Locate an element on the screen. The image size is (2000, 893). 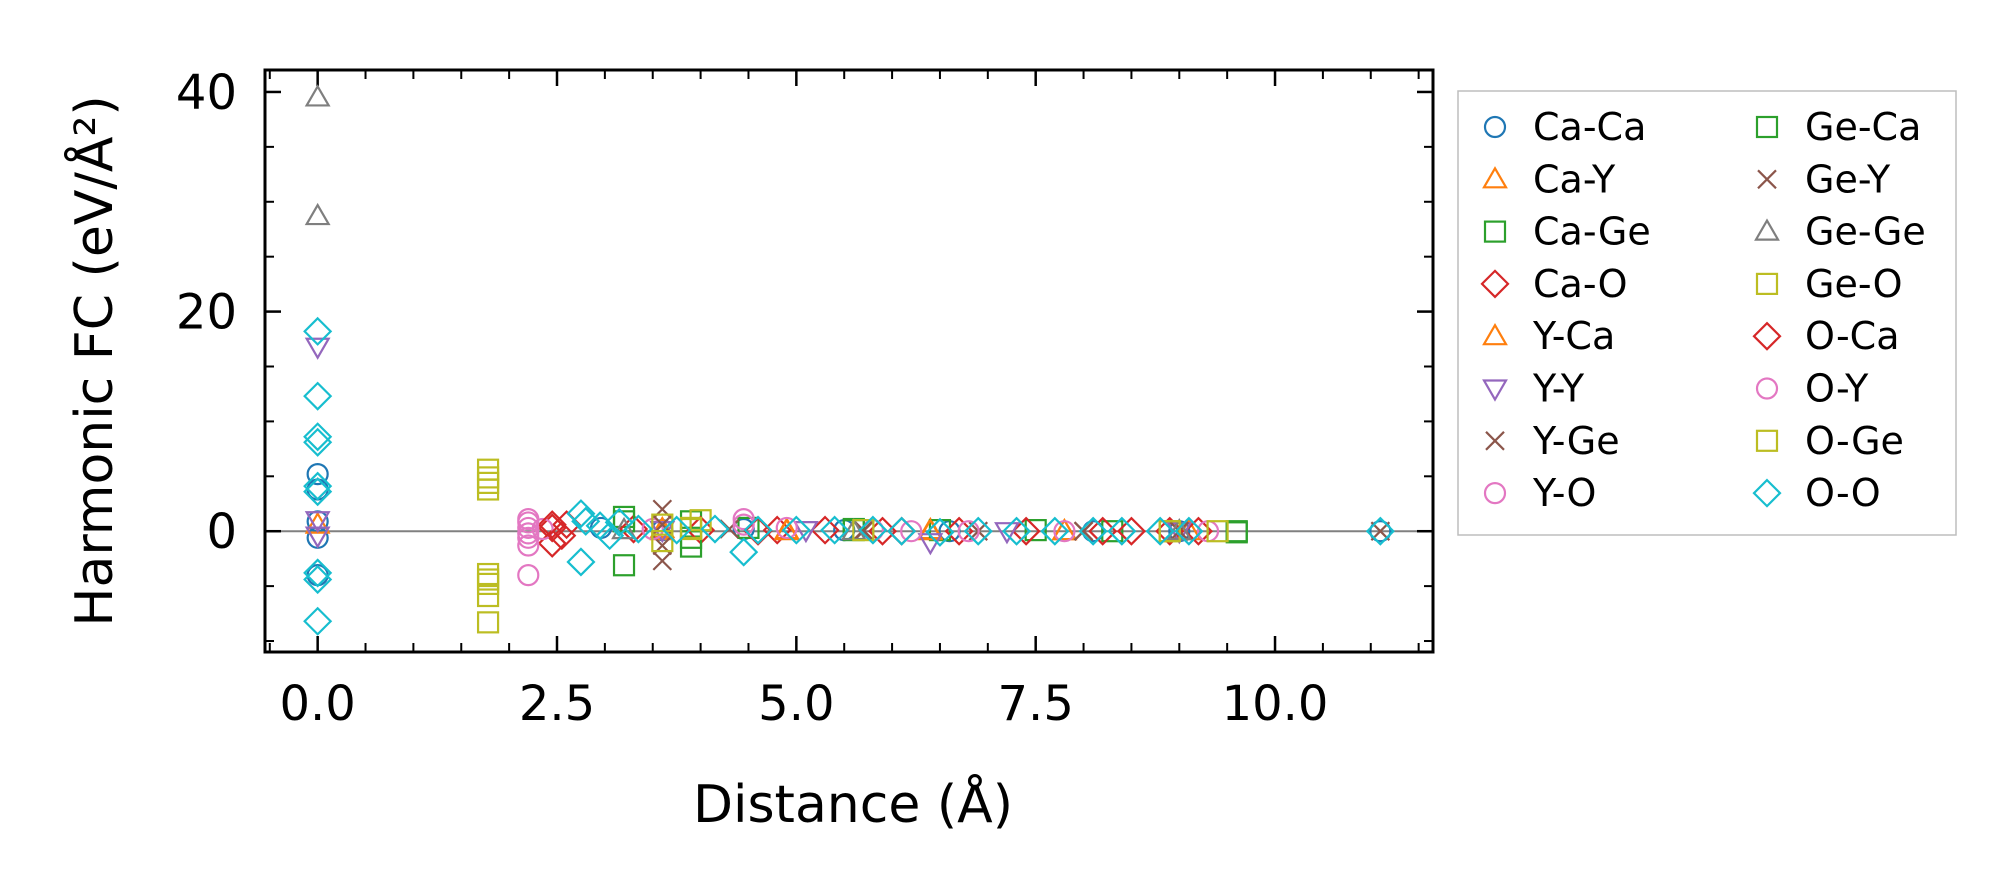
legend-marker-o-y is located at coordinates (1767, 388).